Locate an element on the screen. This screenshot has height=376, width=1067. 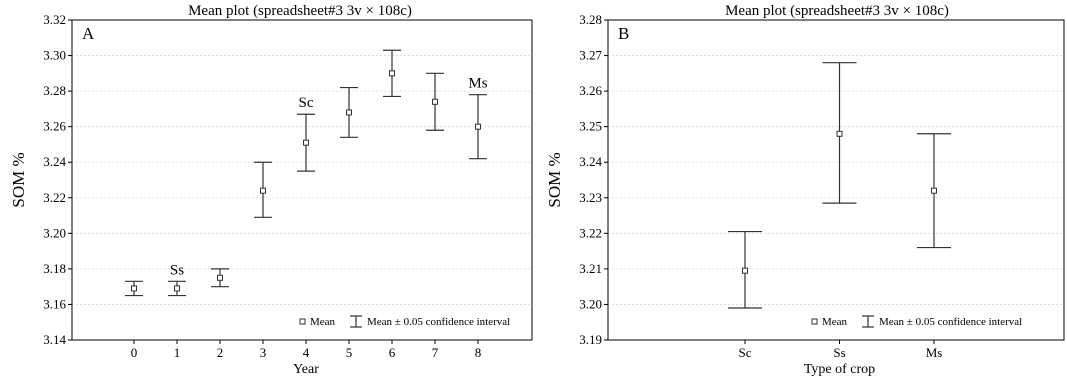
x-tick-label: 1 is located at coordinates (177, 352).